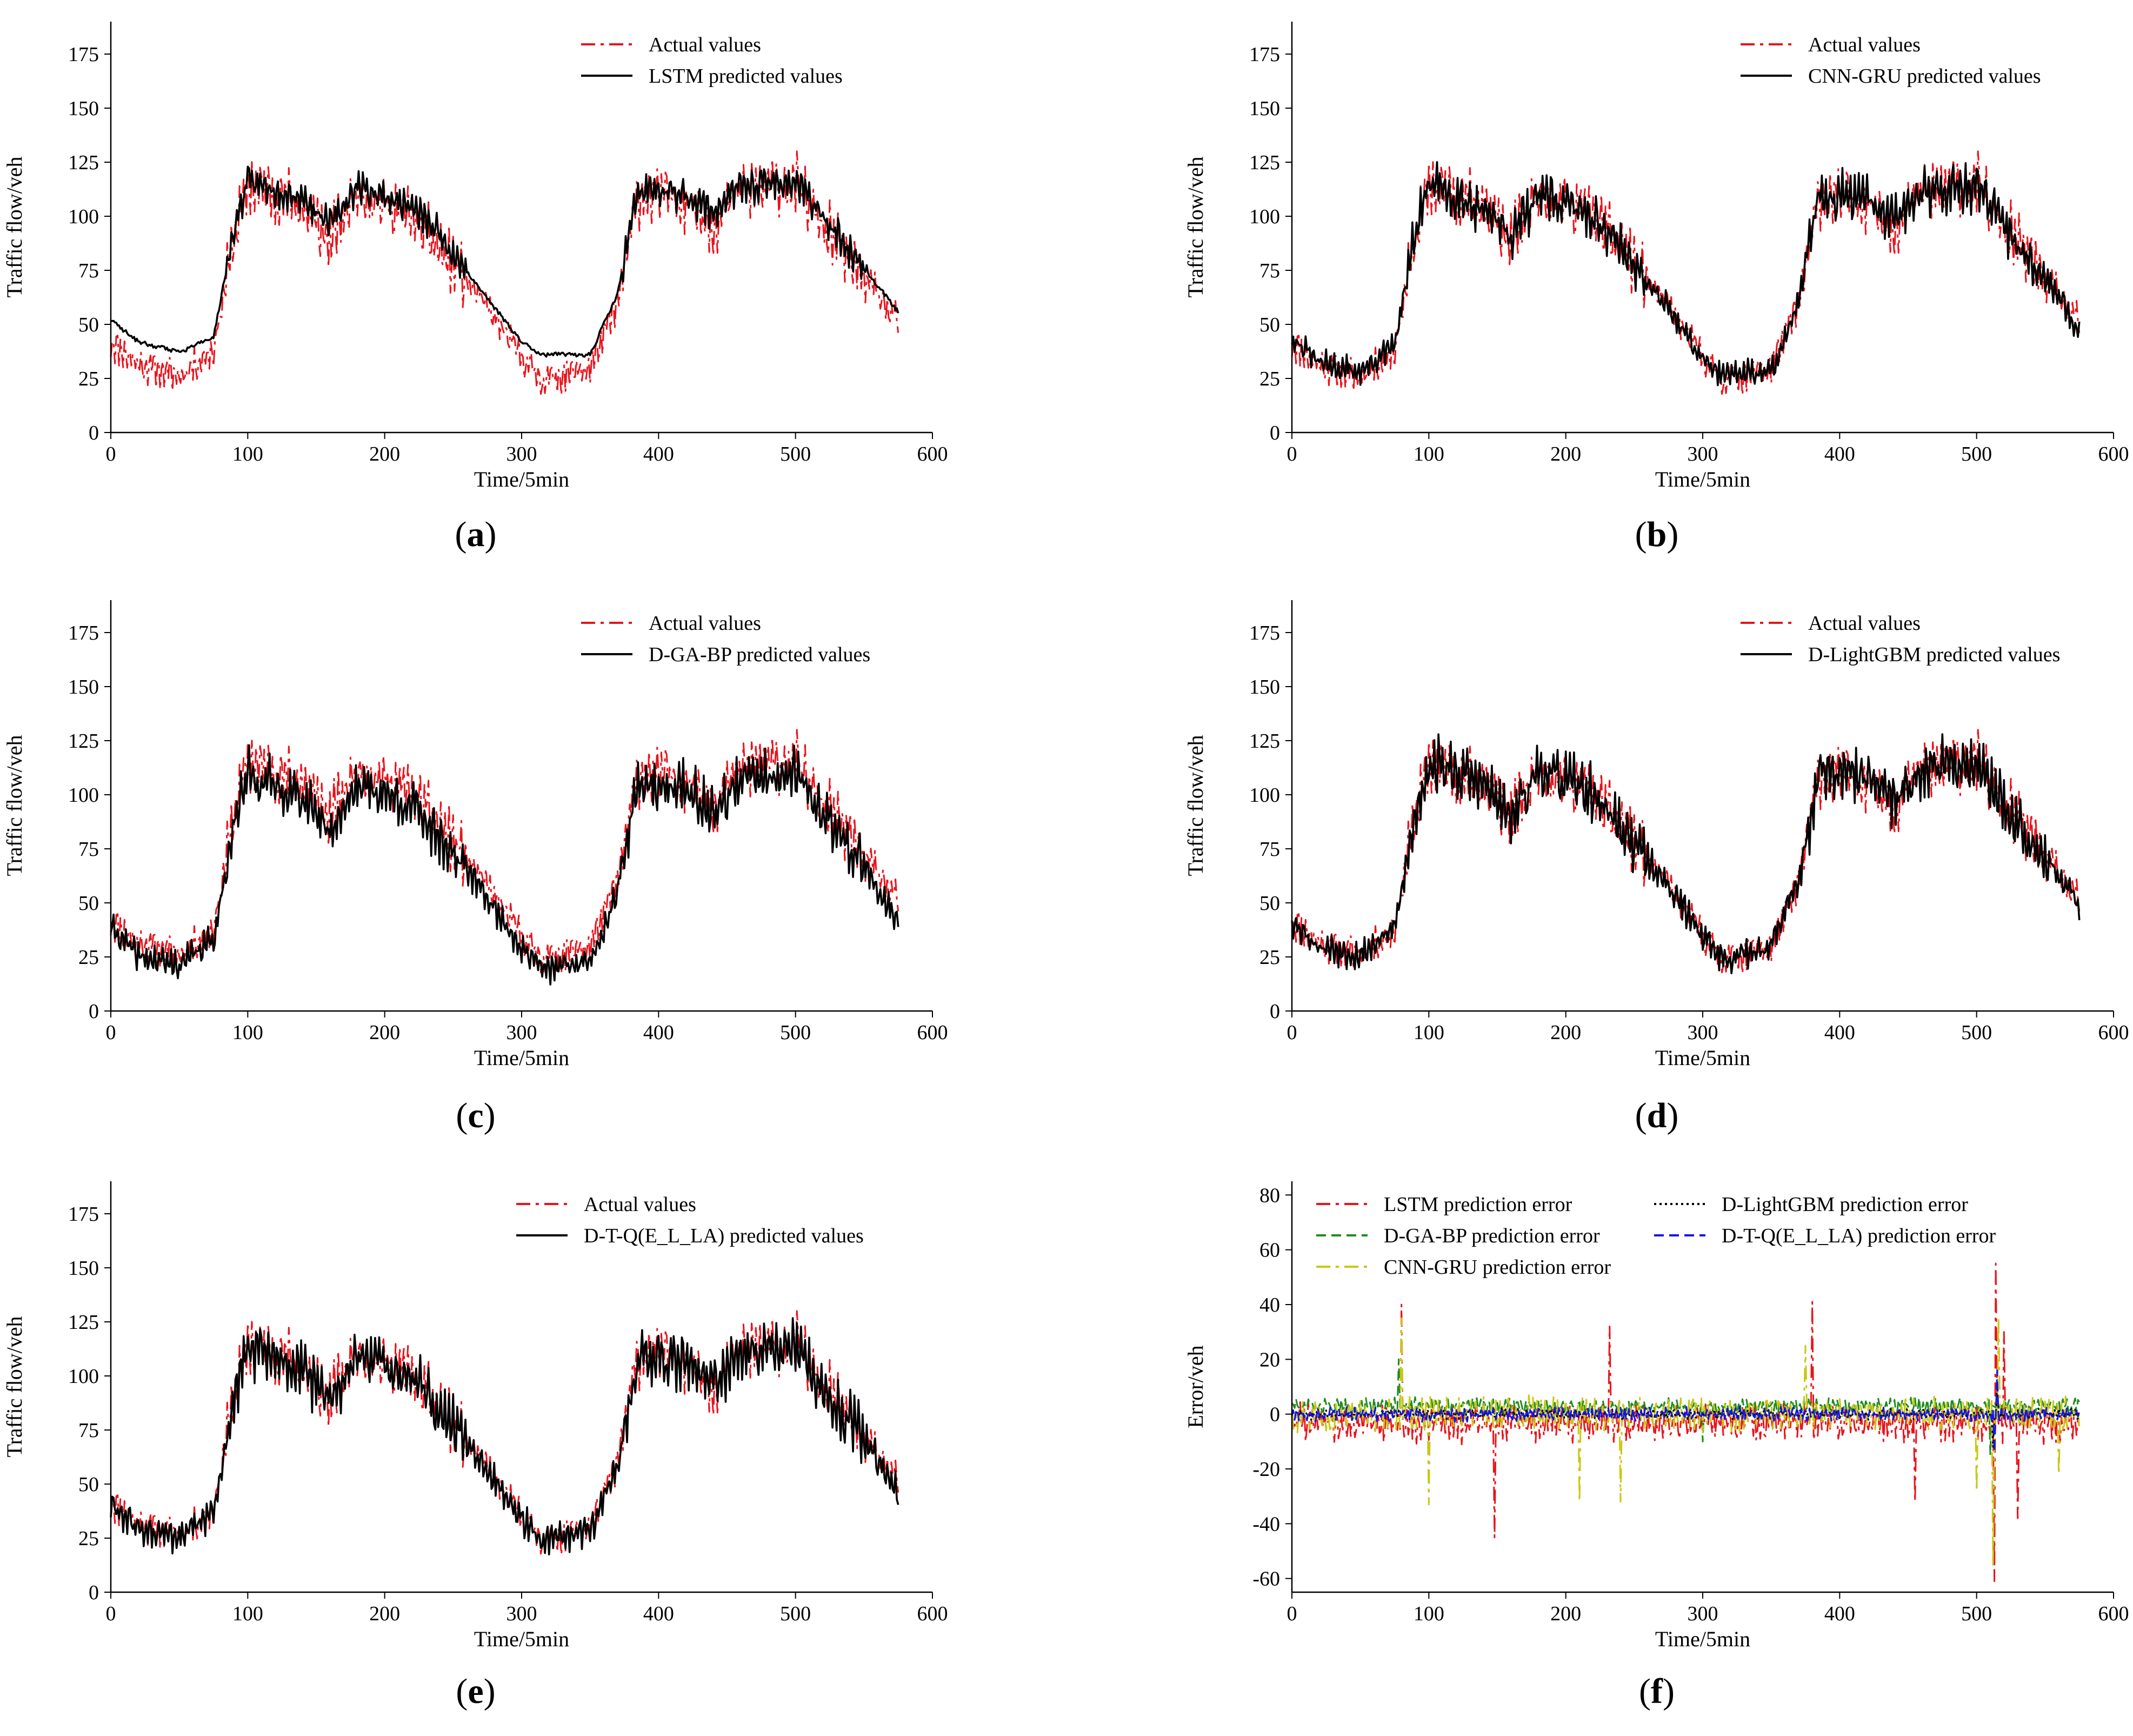  What do you see at coordinates (1497, 1267) in the screenshot?
I see `legend-label: CNN-GRU prediction error` at bounding box center [1497, 1267].